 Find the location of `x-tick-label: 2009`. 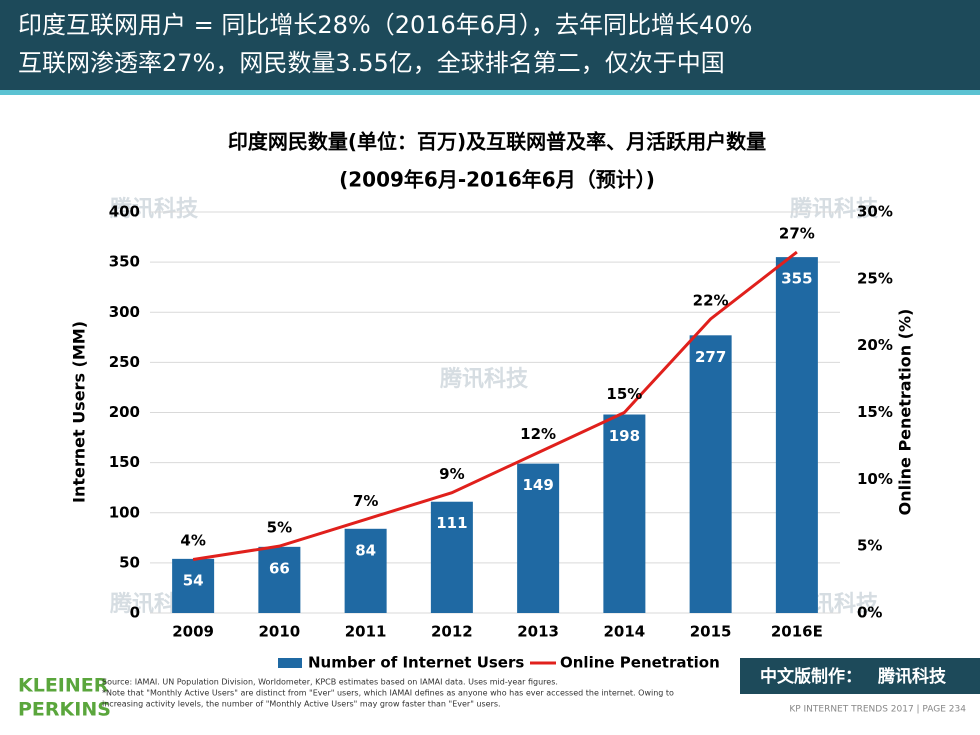

x-tick-label: 2009 is located at coordinates (193, 632).